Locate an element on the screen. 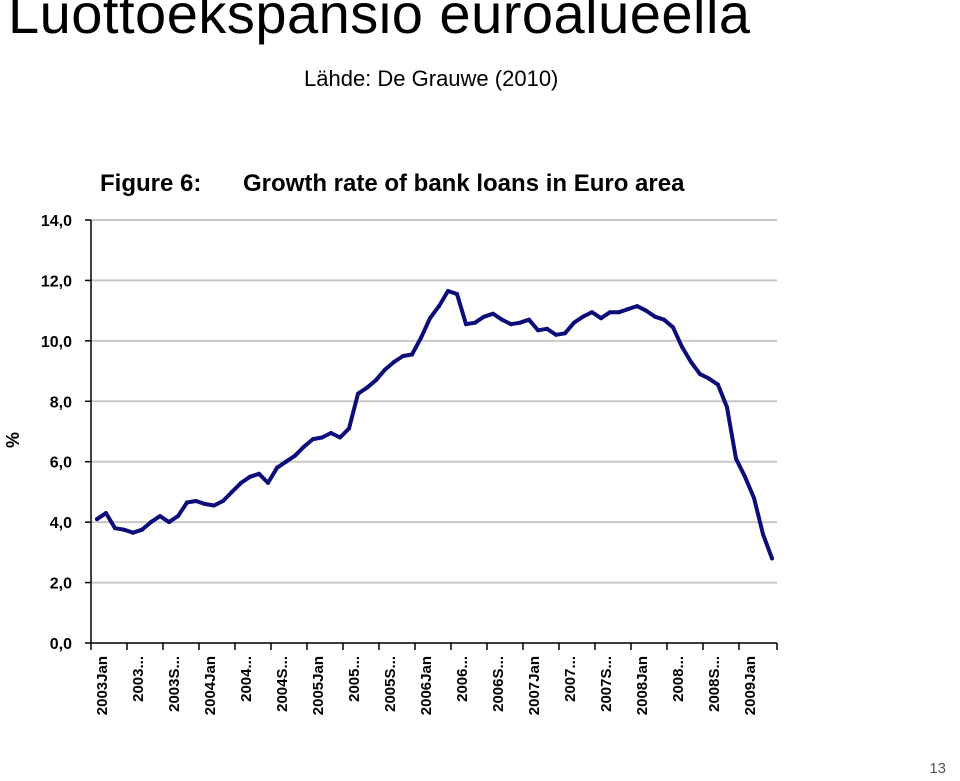  slide-title: Luottoekspansio euroalueella is located at coordinates (379, 22).